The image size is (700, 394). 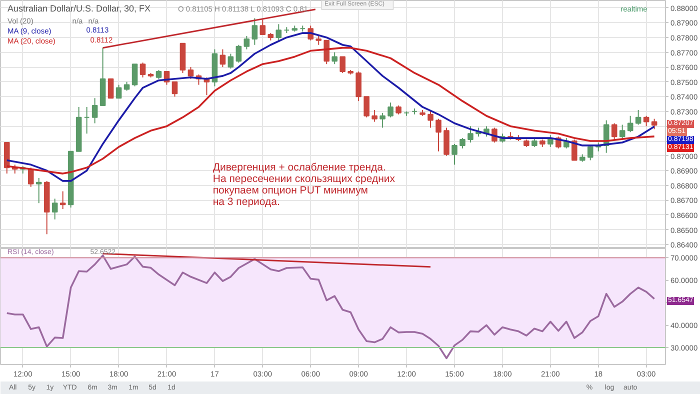 What do you see at coordinates (304, 185) in the screenshot?
I see `annotation: Дивергенция + ослабление тренда. На пересечении скользящих средних покупаем опцион PUT минимум на 3 периода.` at bounding box center [304, 185].